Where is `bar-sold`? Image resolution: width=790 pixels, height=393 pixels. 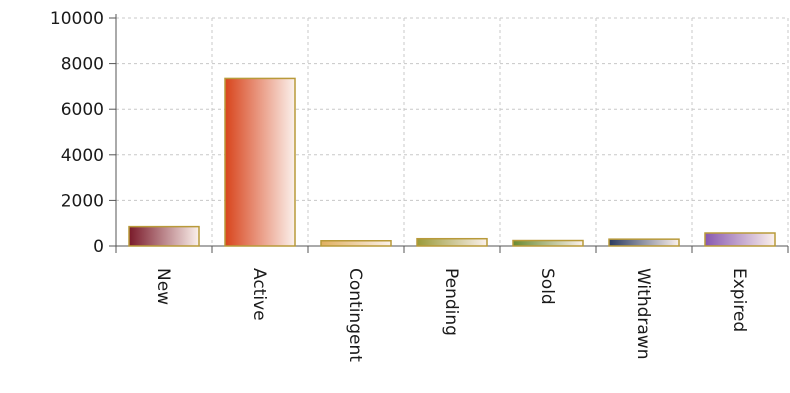 bar-sold is located at coordinates (548, 243).